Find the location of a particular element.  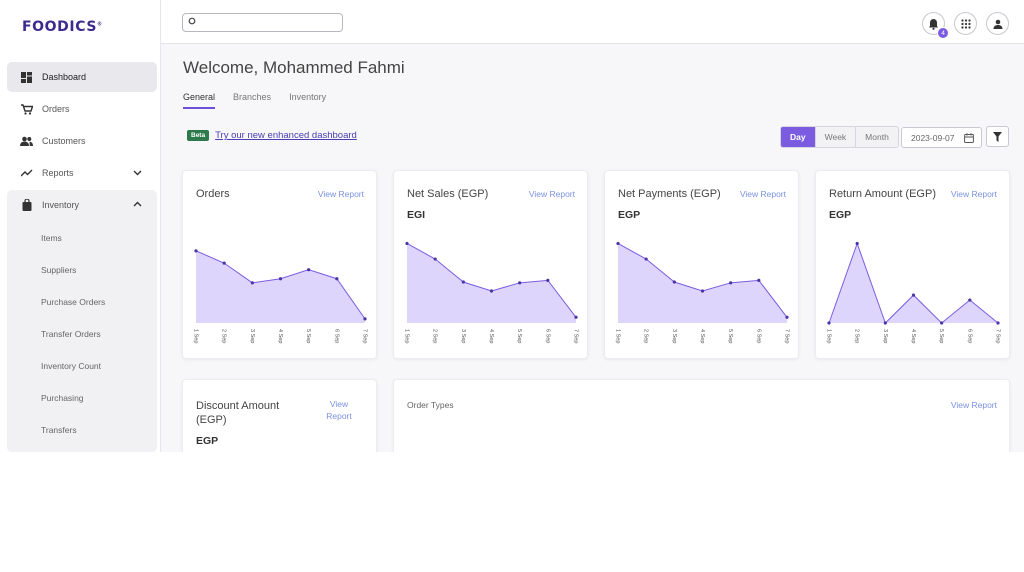

sidebar-subitem-inventory-count: Inventory Count is located at coordinates (71, 366).